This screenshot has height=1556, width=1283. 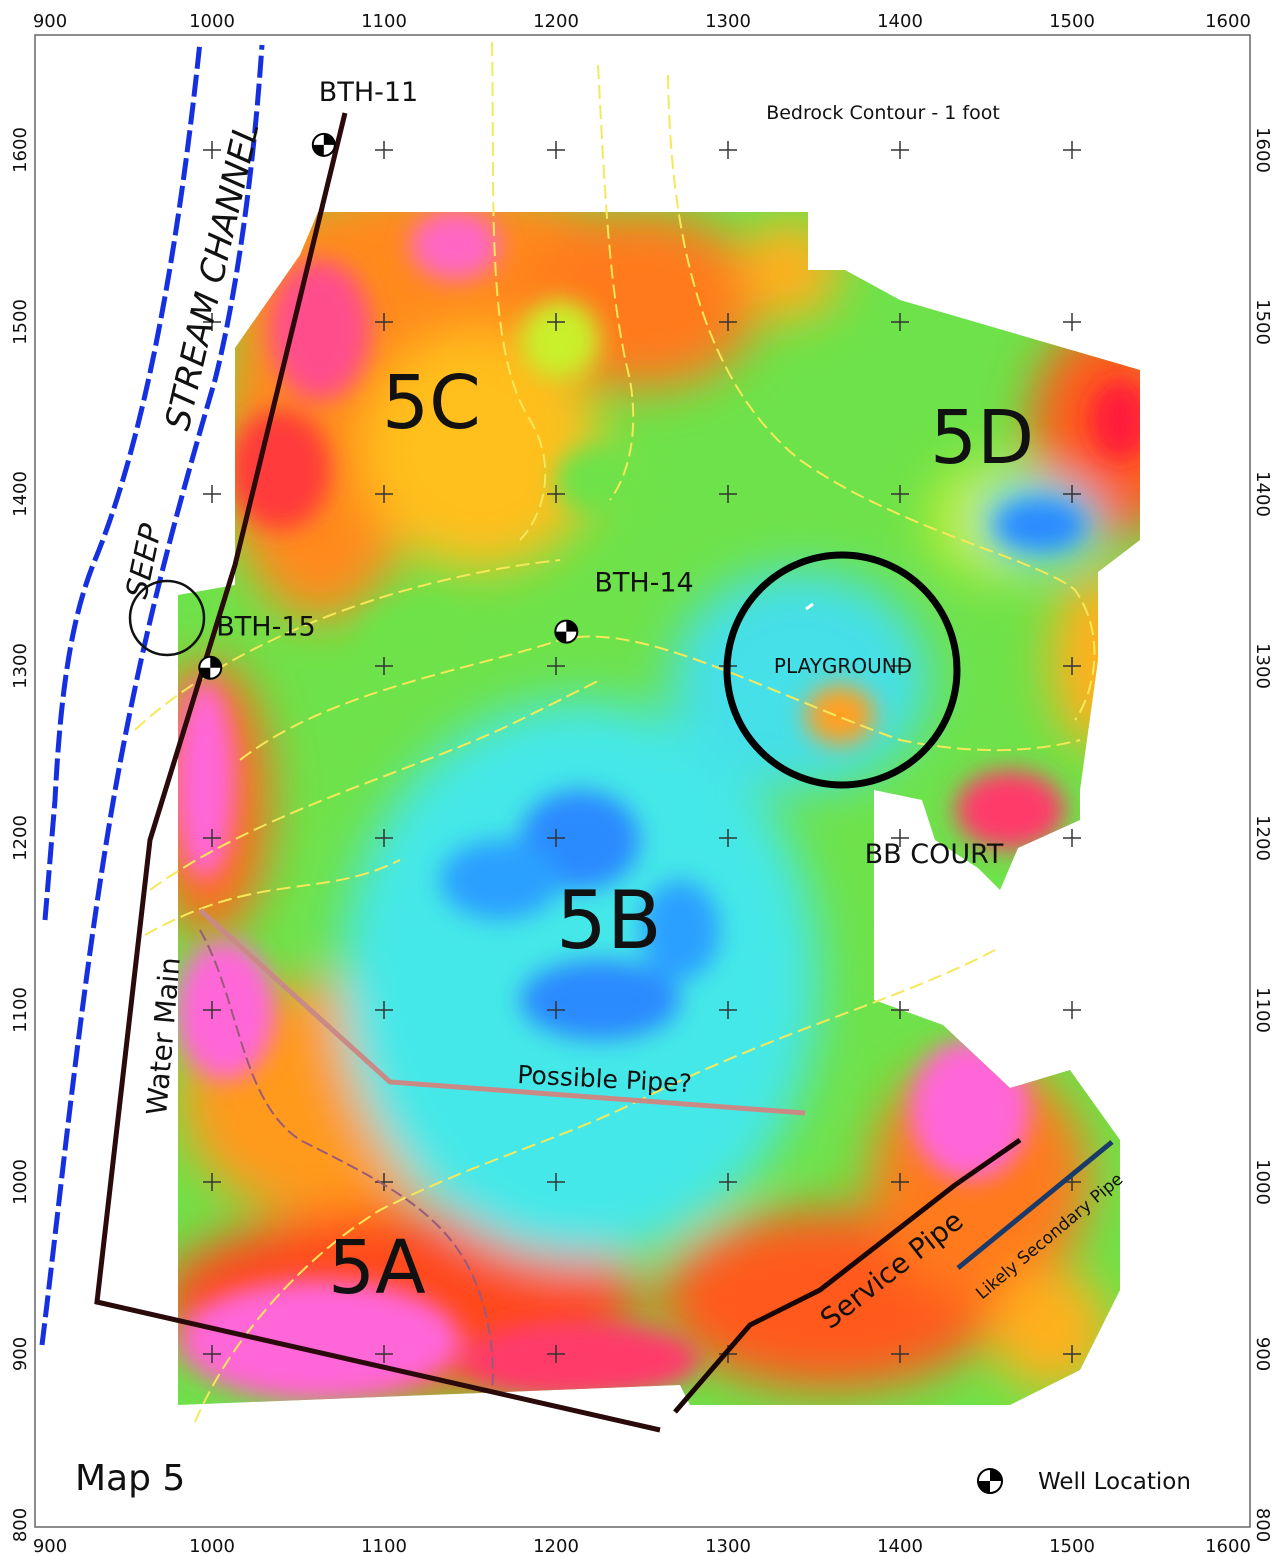 I want to click on bb-court-label: BB COURT, so click(x=934, y=854).